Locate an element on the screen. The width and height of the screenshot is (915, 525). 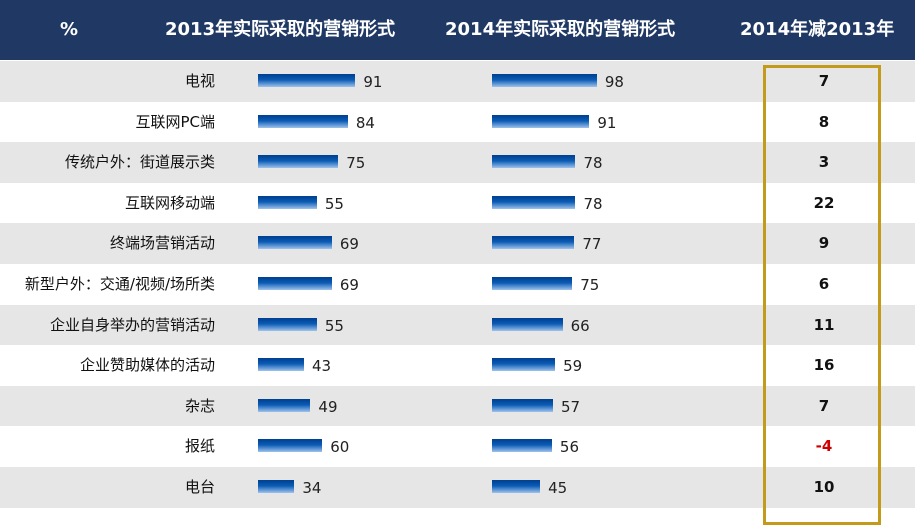
column-header-2013: 2013年实际采取的营销形式 is located at coordinates (280, 29).